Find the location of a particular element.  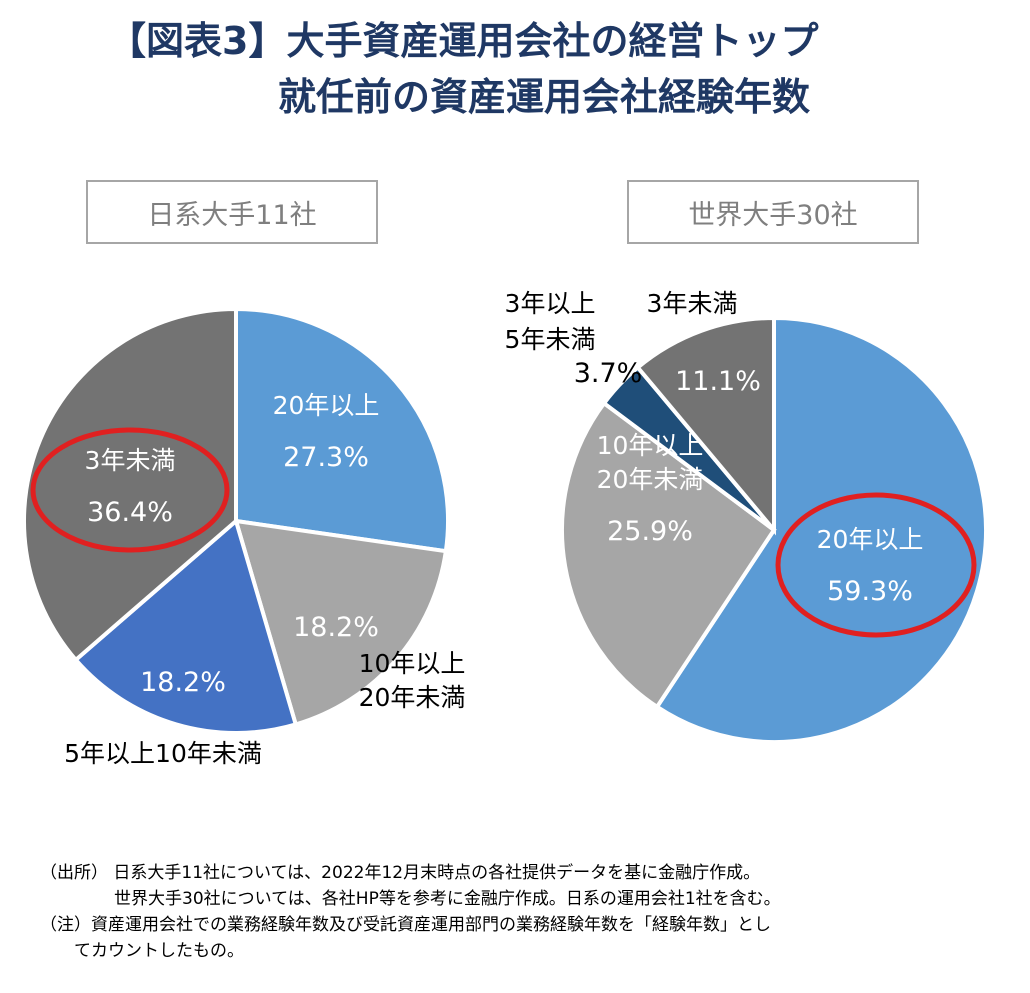

pie-1-slice-1-value: 25.9% is located at coordinates (650, 531).